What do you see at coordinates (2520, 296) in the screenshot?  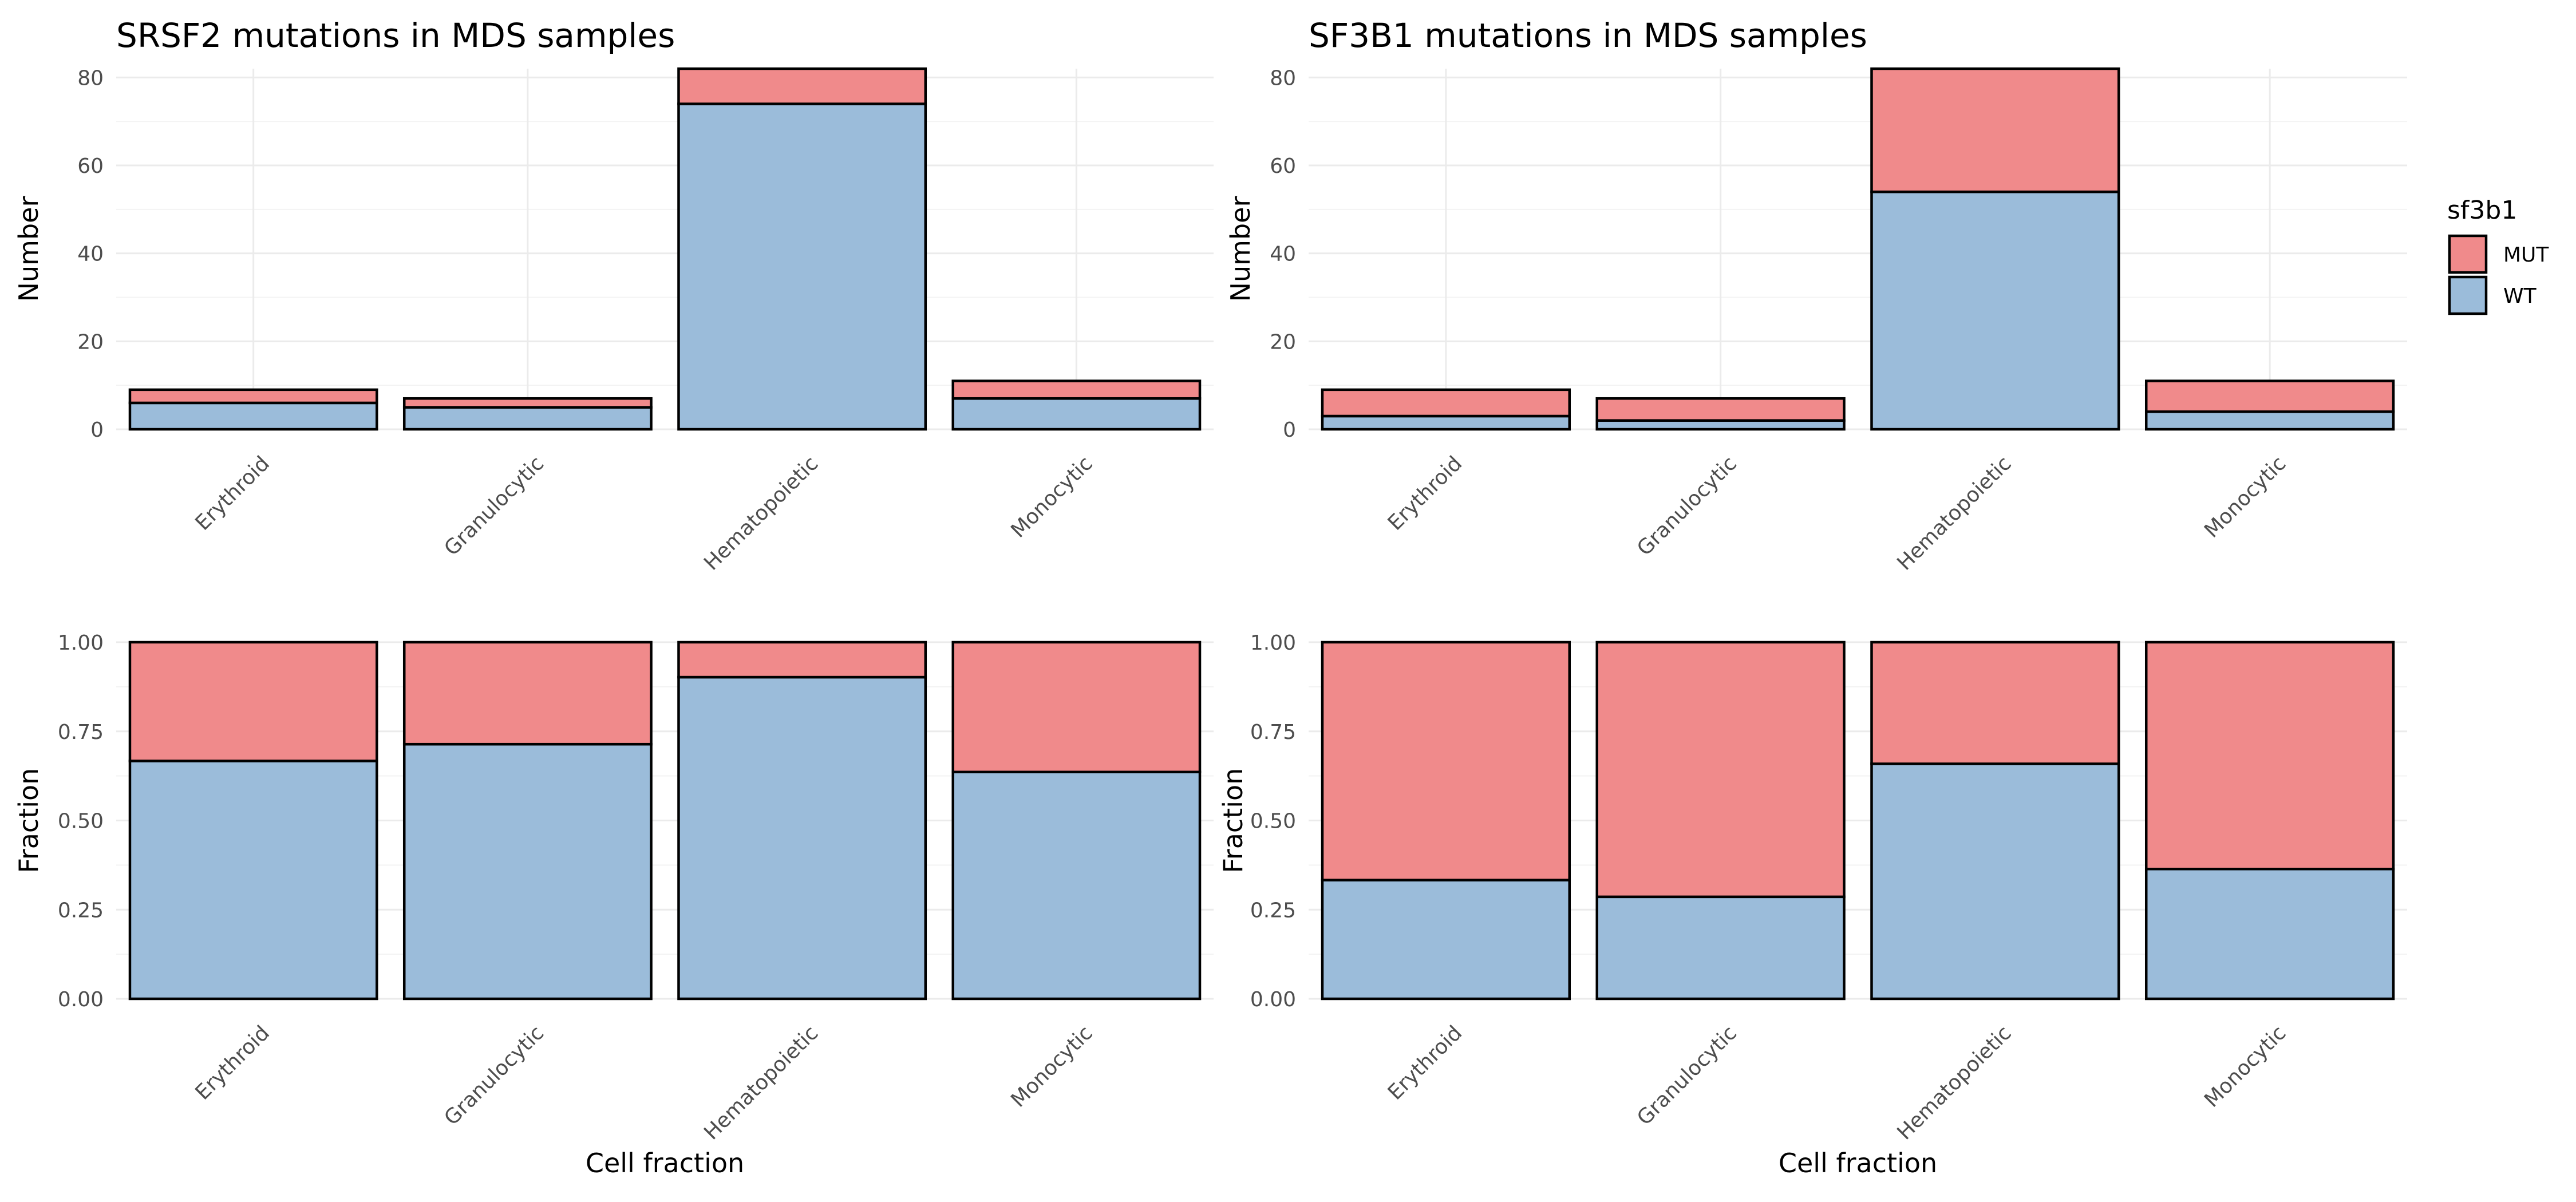 I see `legend-label-wt: WT` at bounding box center [2520, 296].